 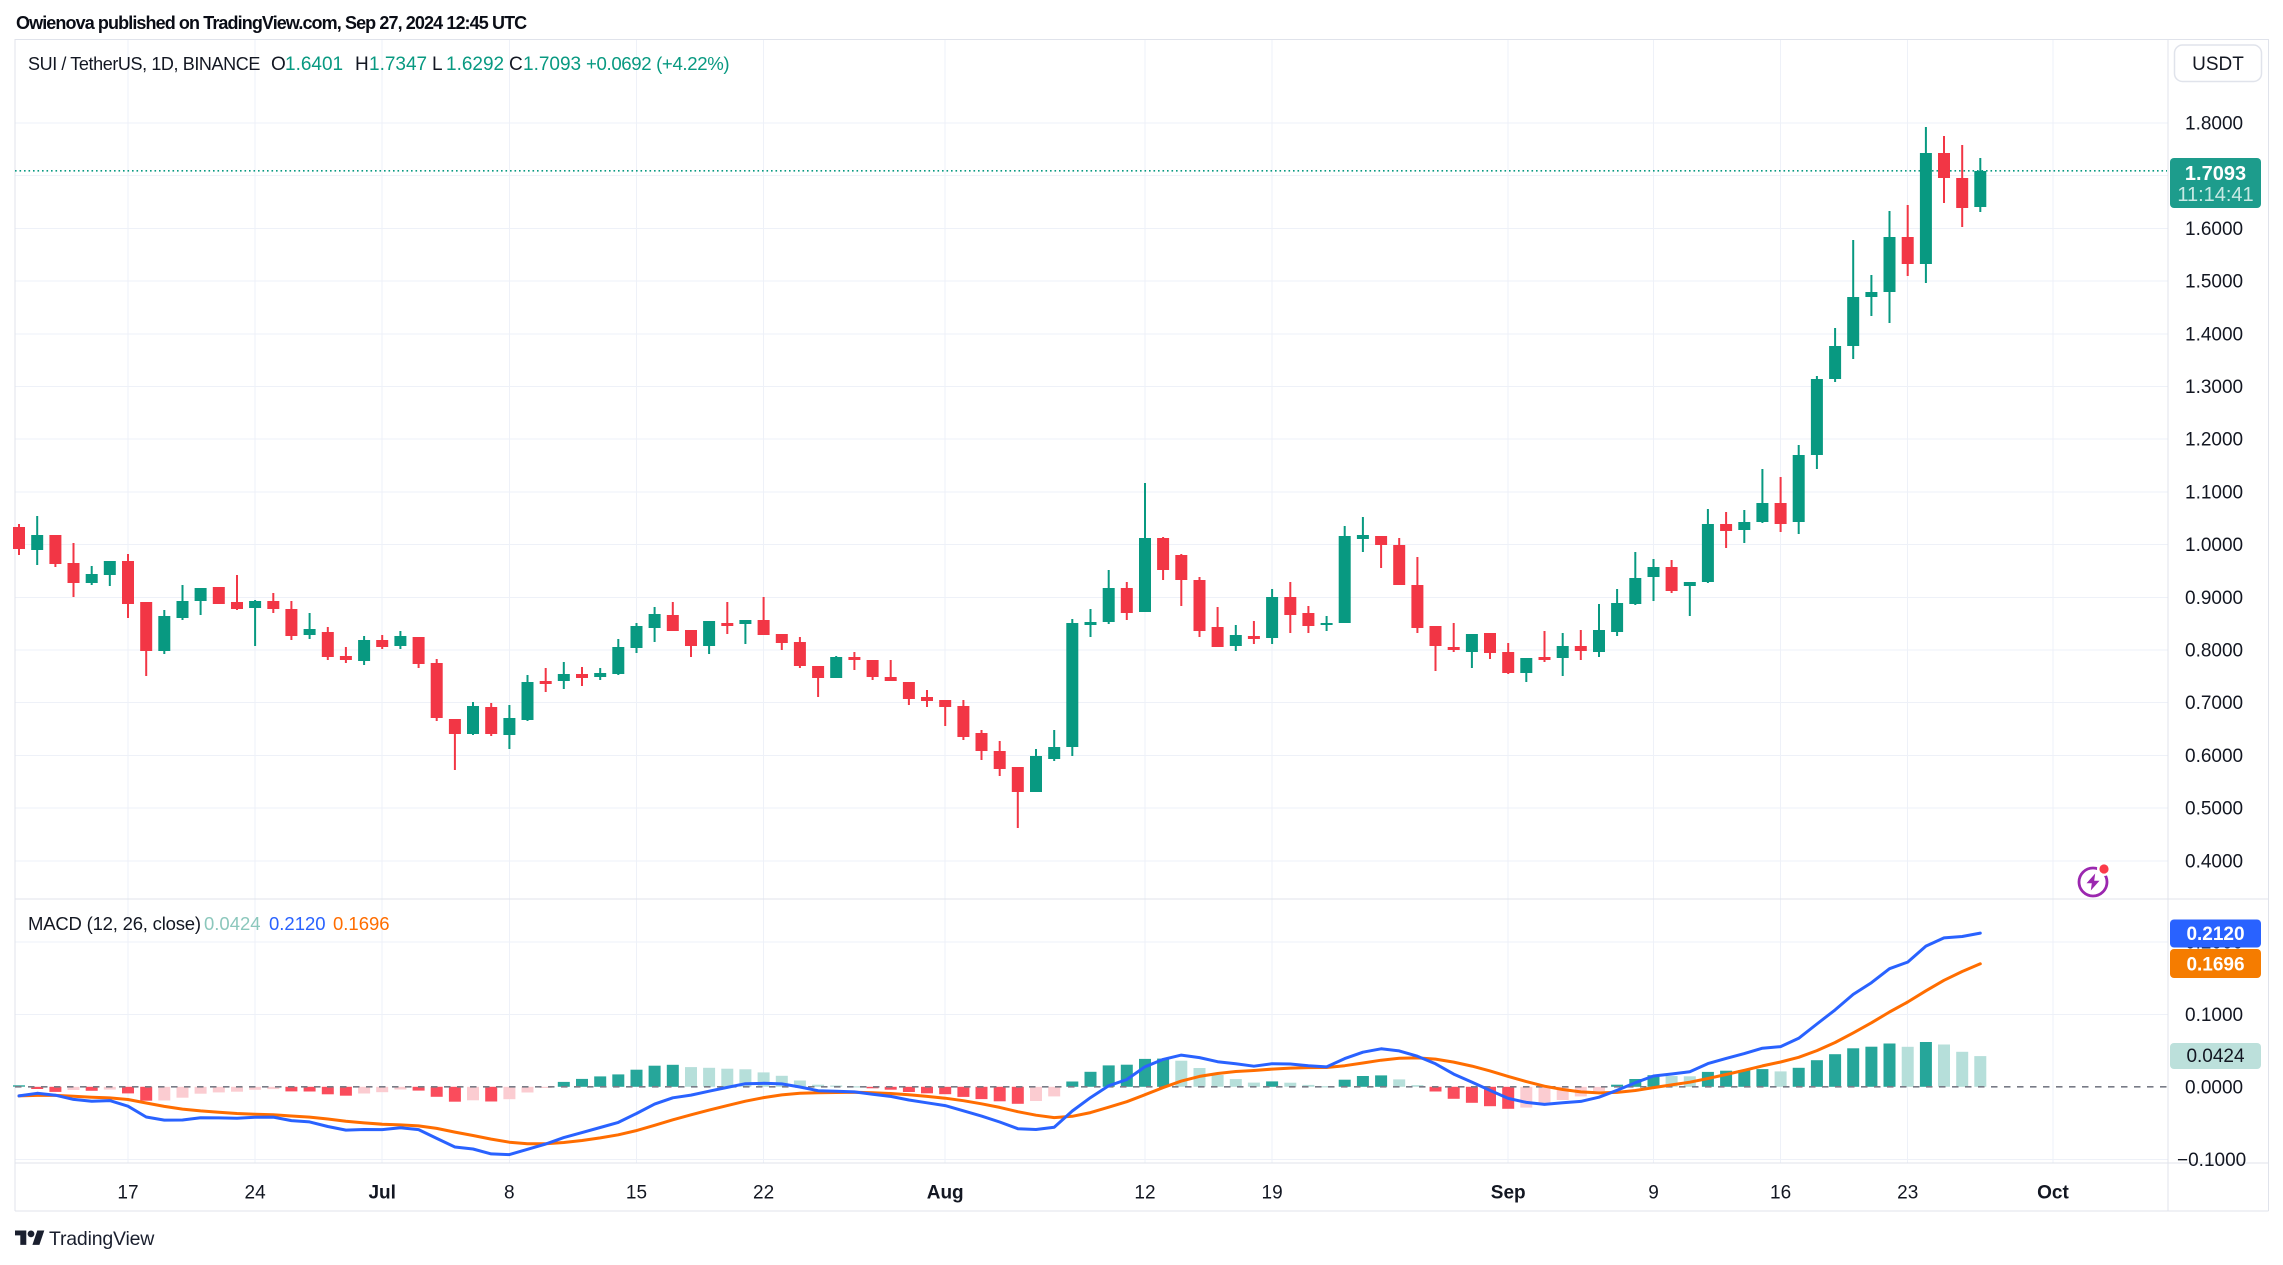 I want to click on svg-text: 16, so click(x=1780, y=1193).